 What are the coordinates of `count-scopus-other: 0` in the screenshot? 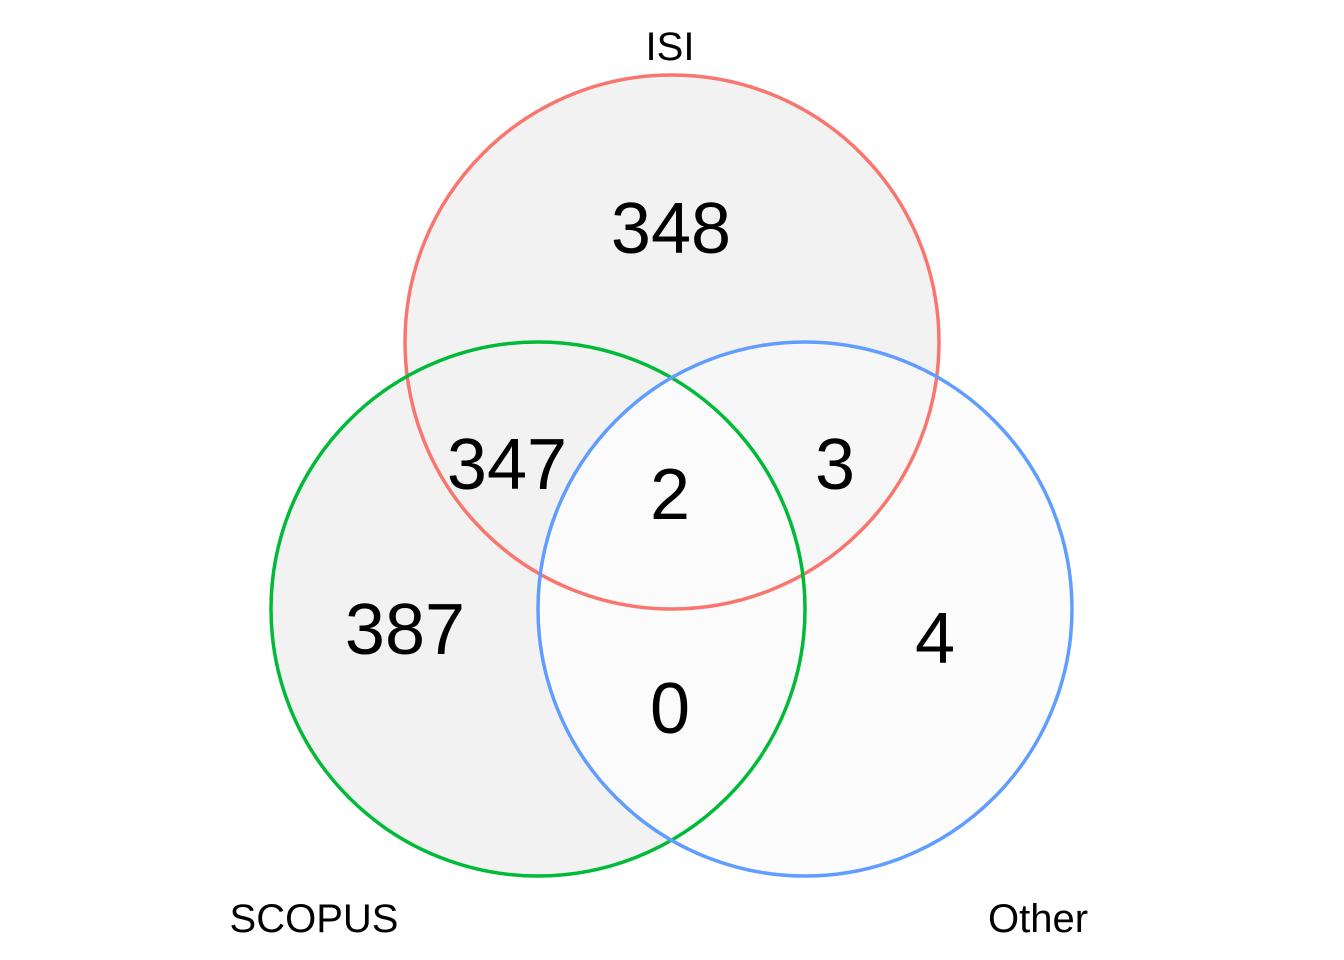 It's located at (670, 709).